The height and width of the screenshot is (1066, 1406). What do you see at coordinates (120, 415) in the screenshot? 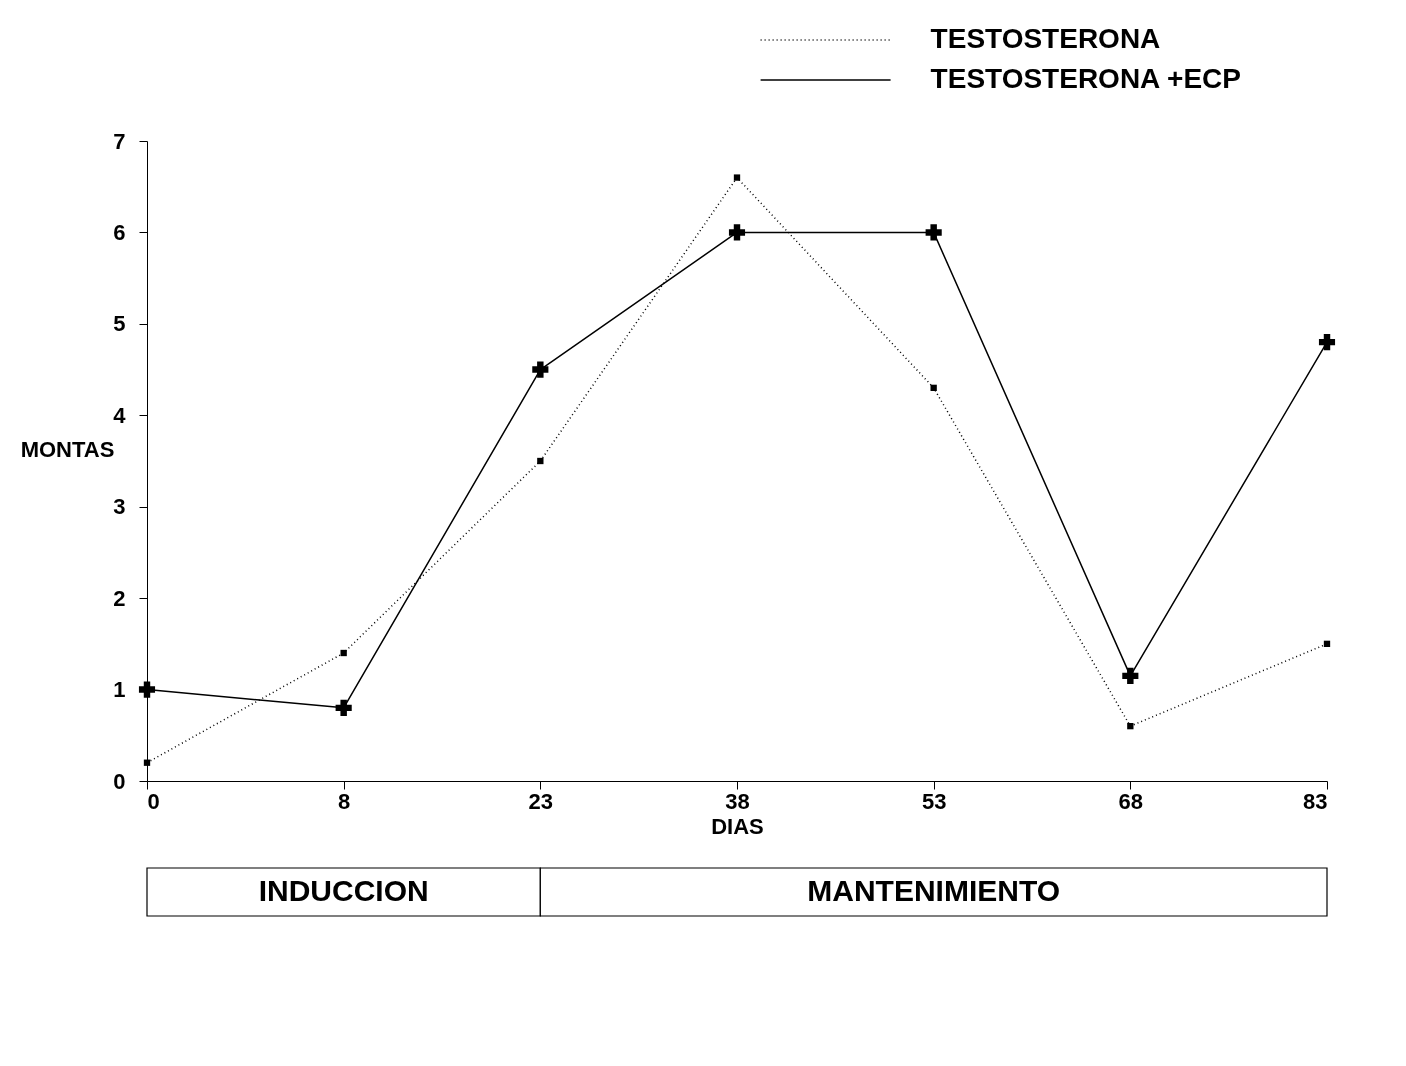
I see `y-tick-label: 4` at bounding box center [120, 415].